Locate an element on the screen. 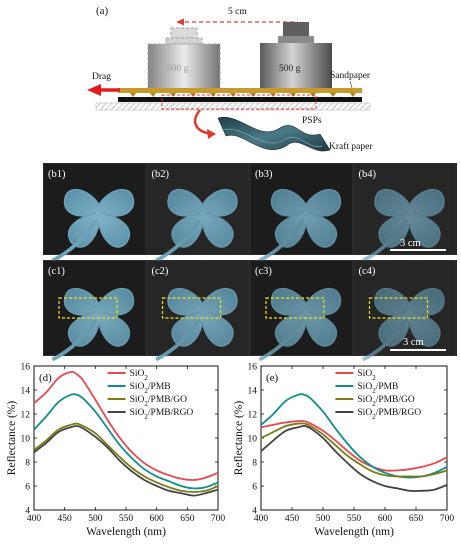  plot-frame is located at coordinates (354, 438).